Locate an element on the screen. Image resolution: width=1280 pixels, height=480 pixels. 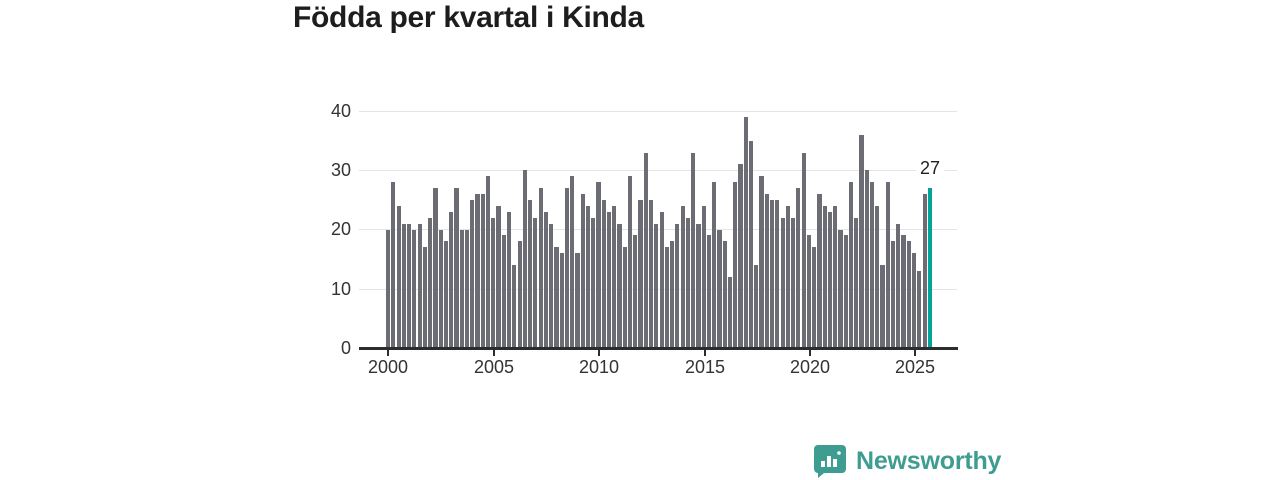
highlighted-bar is located at coordinates (929, 268).